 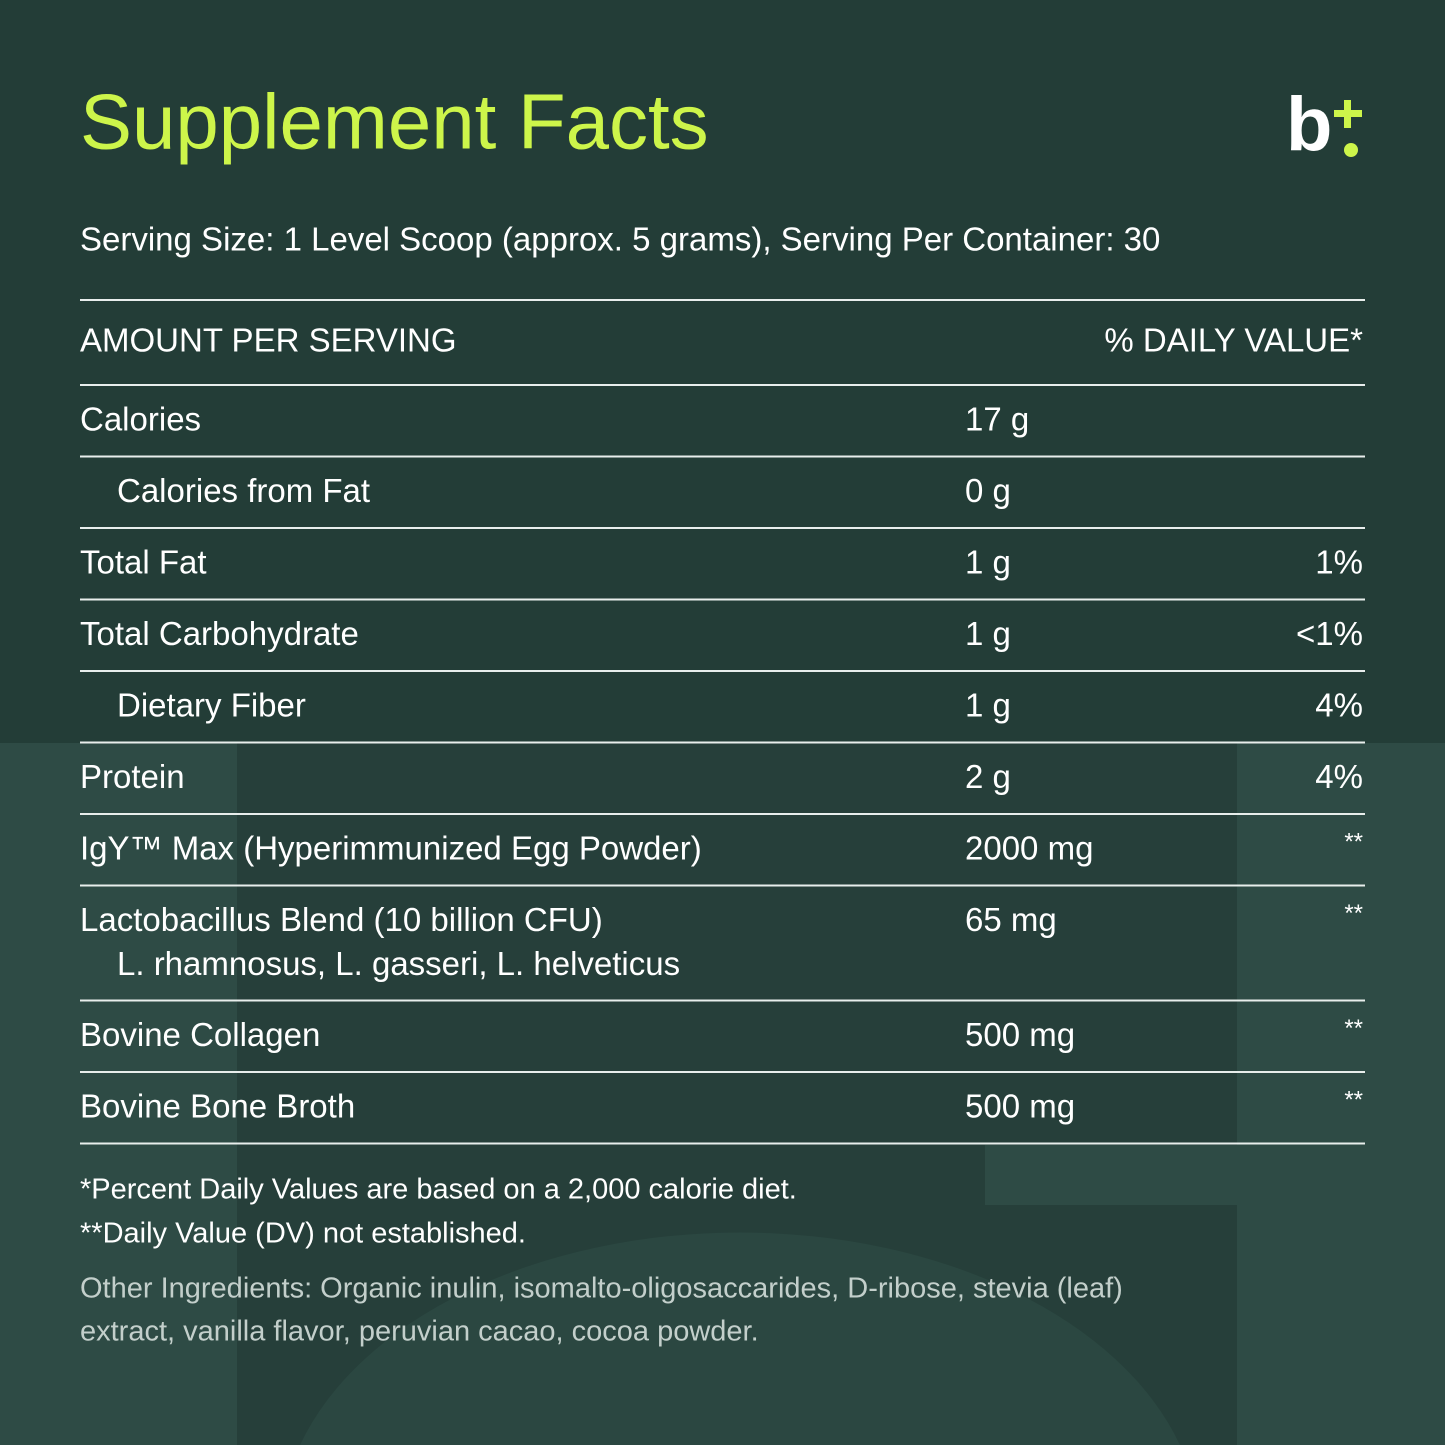 I want to click on nutrient-name: Lactobacillus Blend (10 billion CFU), so click(x=341, y=919).